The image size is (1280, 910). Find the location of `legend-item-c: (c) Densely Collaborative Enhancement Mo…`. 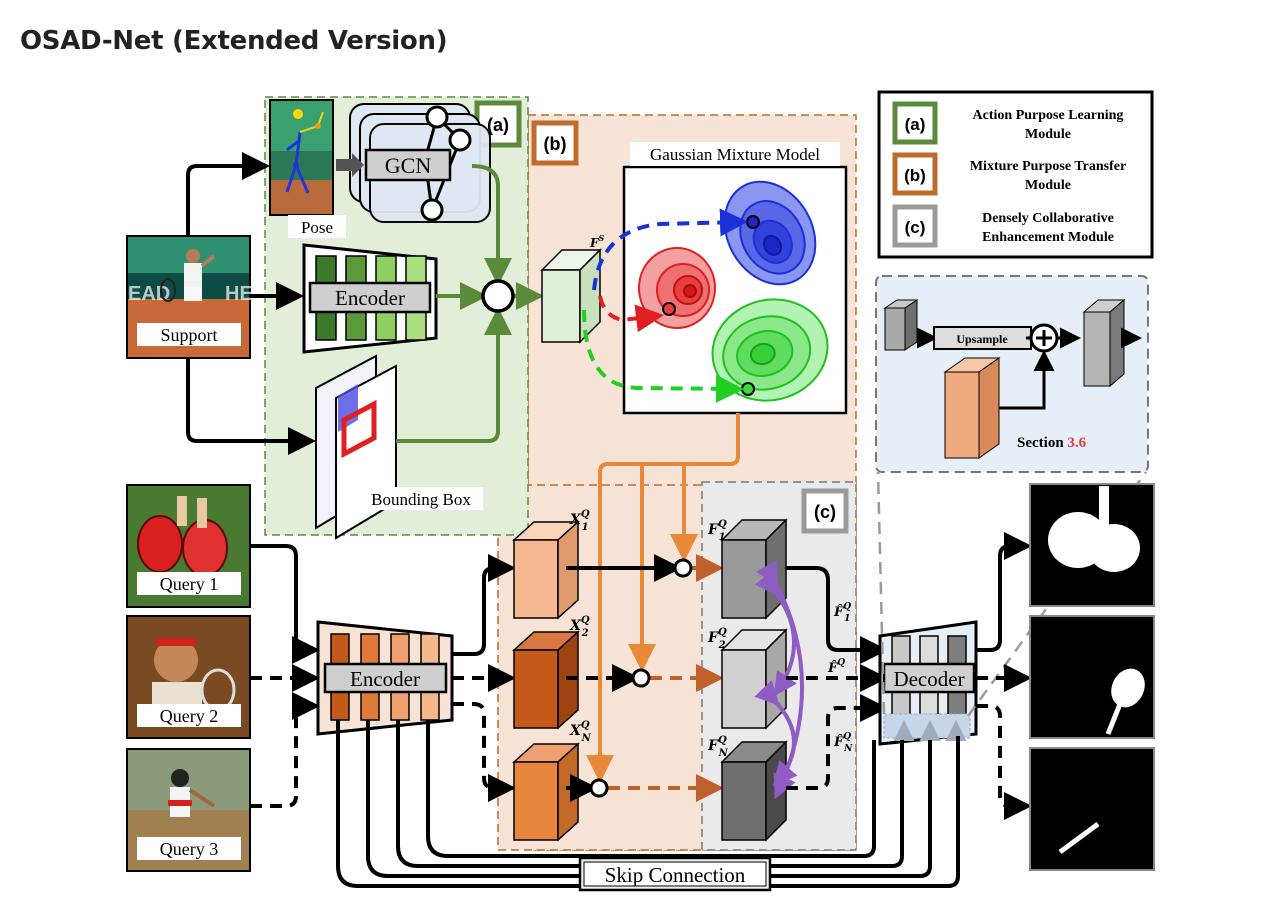

legend-item-c: (c) Densely Collaborative Enhancement Mo… is located at coordinates (1003, 226).